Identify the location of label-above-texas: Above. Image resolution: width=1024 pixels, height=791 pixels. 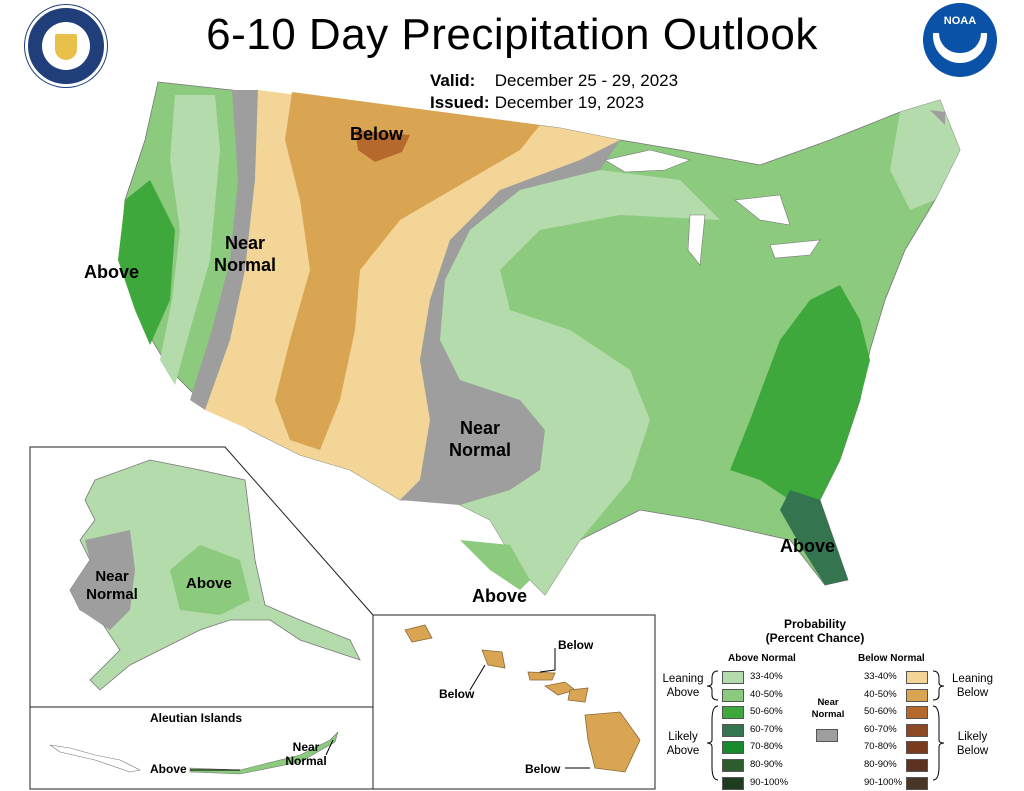
(500, 596).